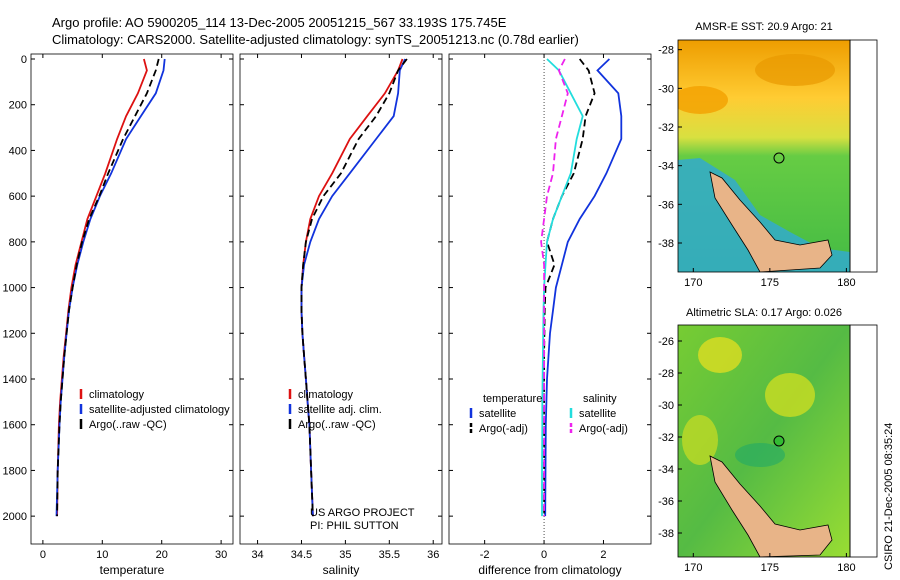 The image size is (900, 580). I want to click on x-axis-label: difference from climatology, so click(549, 570).